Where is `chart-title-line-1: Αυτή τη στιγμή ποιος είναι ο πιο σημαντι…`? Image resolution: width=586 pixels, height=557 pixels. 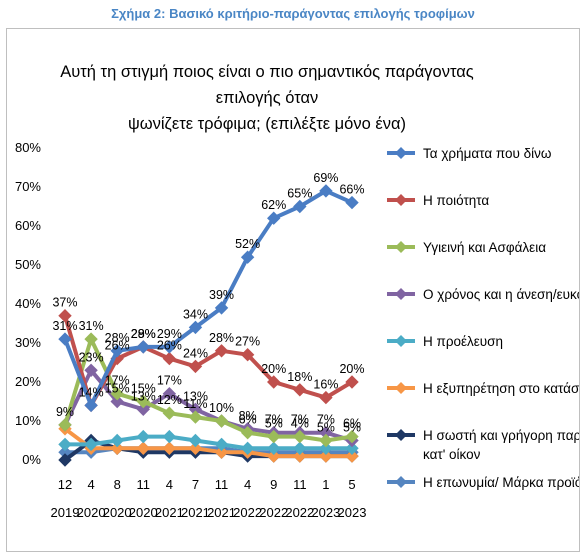
chart-title-line-1: Αυτή τη στιγμή ποιος είναι ο πιο σημαντι… is located at coordinates (267, 85).